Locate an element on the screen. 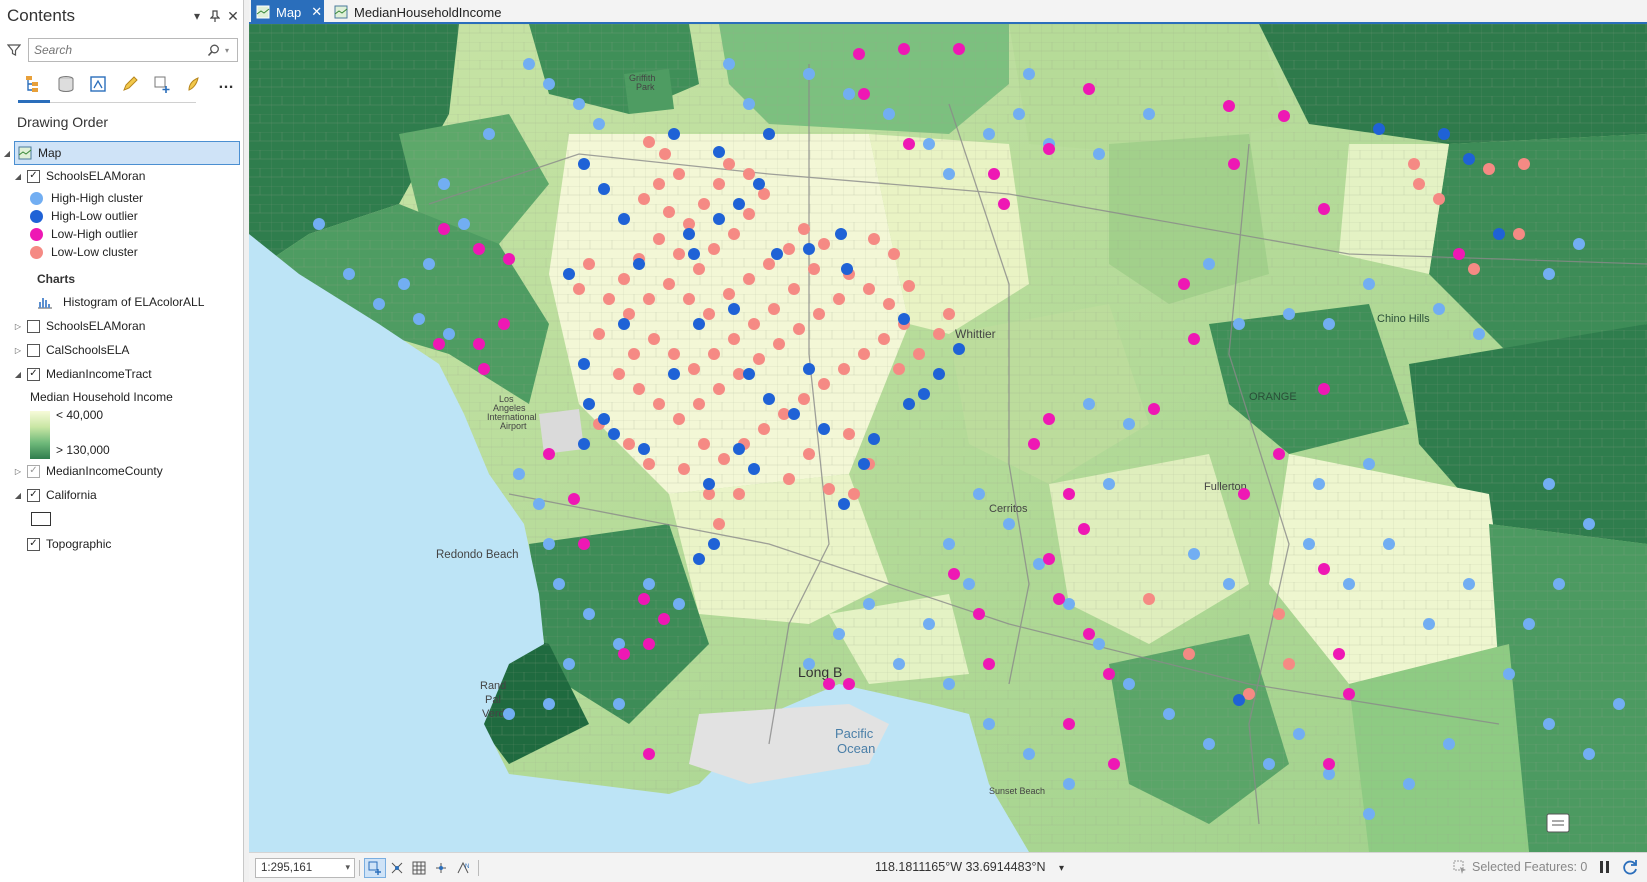 This screenshot has height=882, width=1647. layer-visibility-checkbox: ✓ is located at coordinates (33, 176).